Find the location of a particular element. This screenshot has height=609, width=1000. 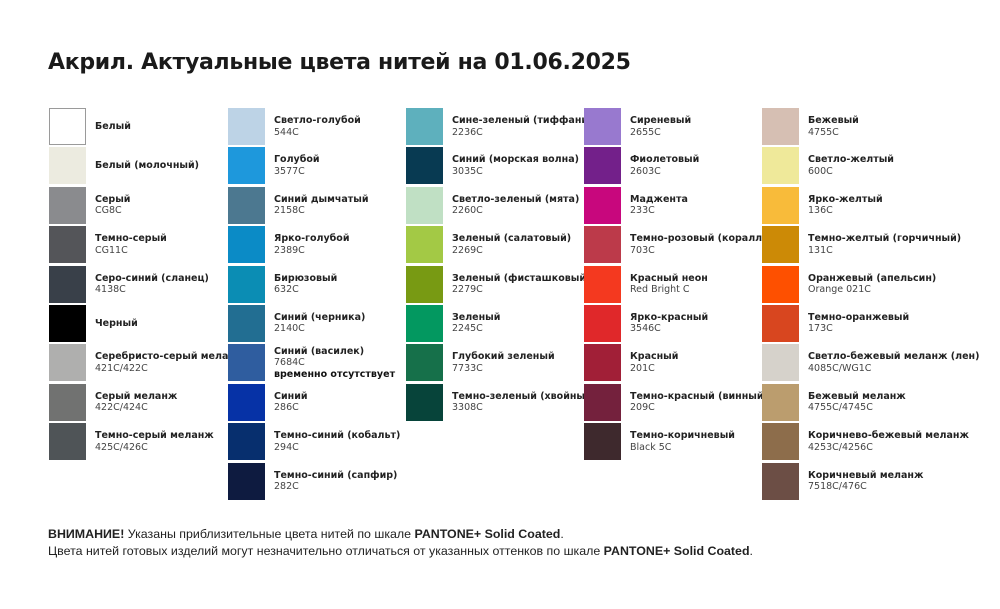

color-label: Темно-синий (сапфир) 282C is located at coordinates (335, 481).